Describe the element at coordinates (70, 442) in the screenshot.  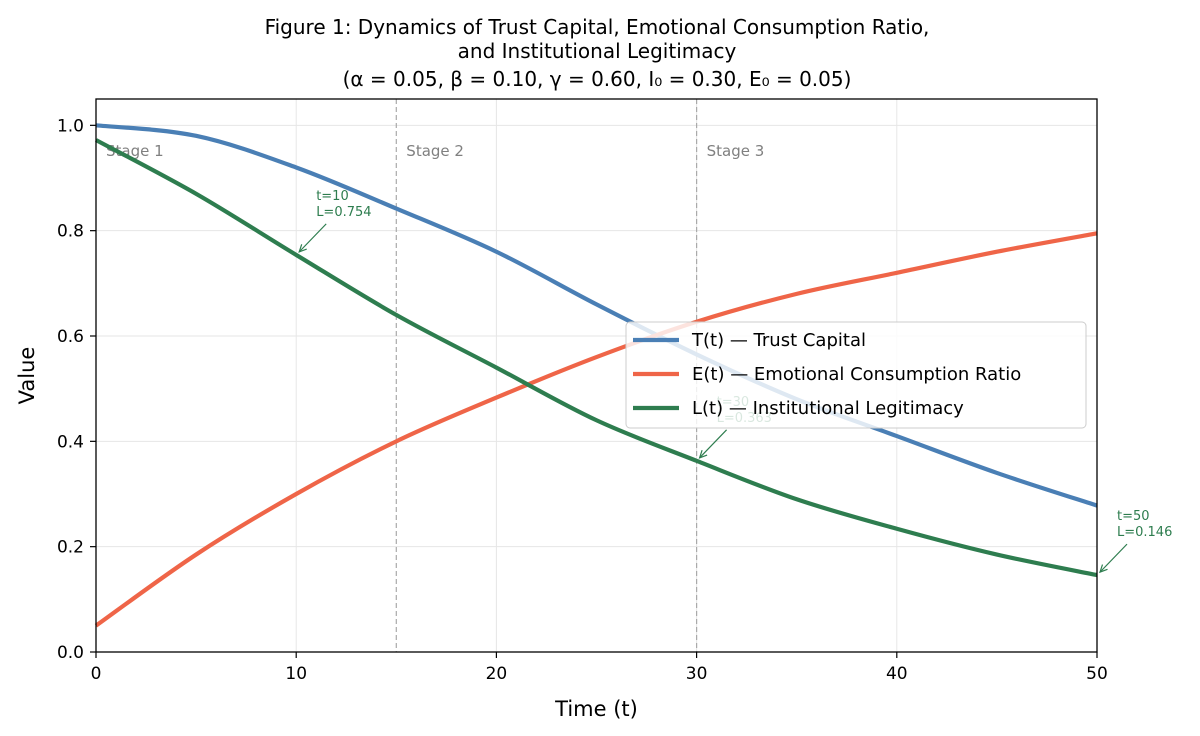
I see `y-tick-label: 0.4` at that location.